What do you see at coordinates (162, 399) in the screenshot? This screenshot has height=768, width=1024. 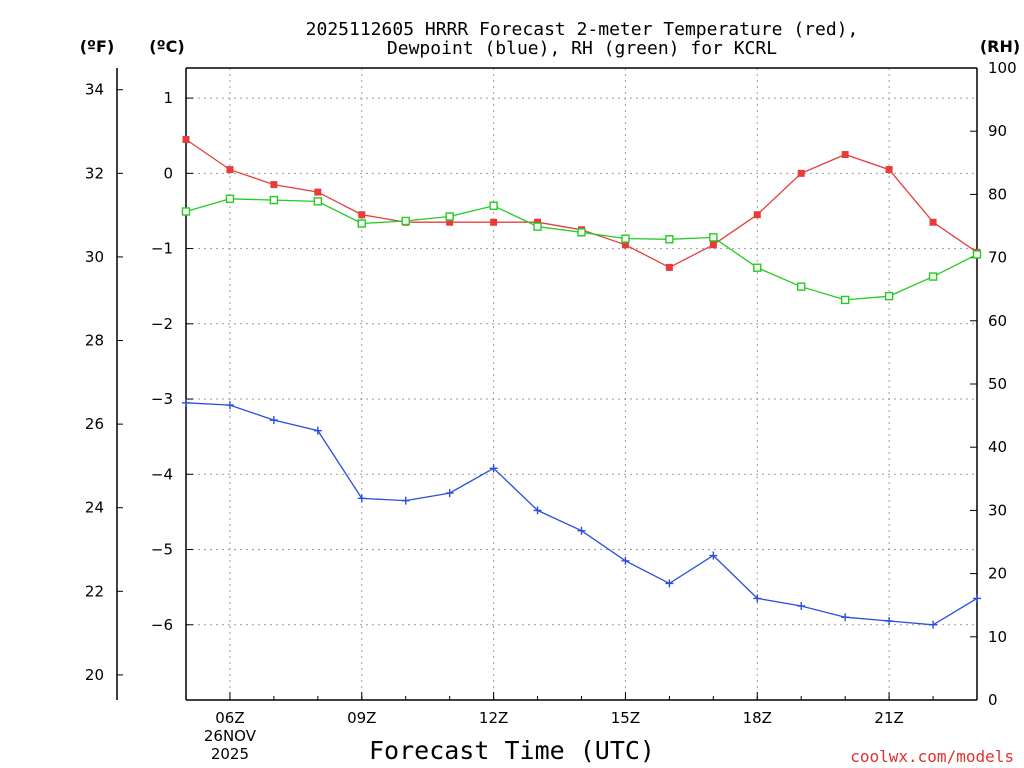 I see `celsius-tick-label: −3` at bounding box center [162, 399].